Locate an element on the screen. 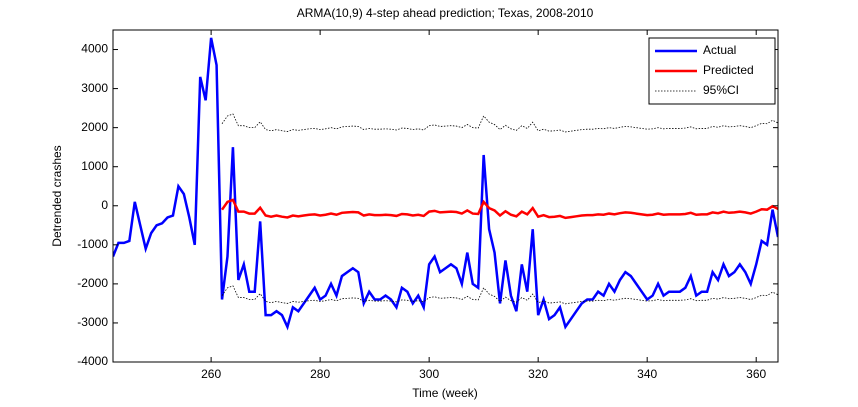 This screenshot has width=858, height=407. x-tick-label: 360 is located at coordinates (756, 374).